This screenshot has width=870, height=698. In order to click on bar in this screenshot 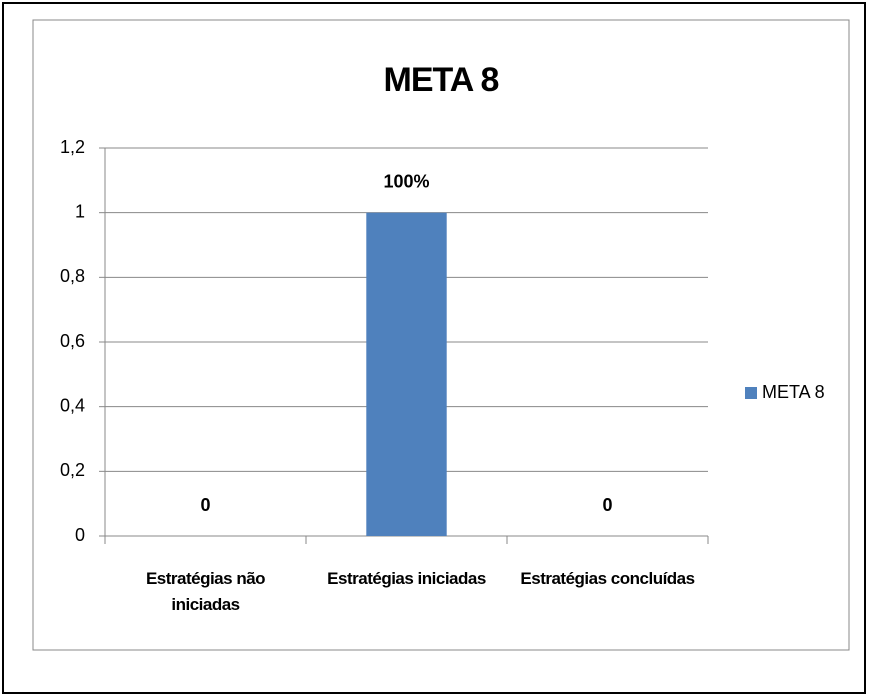, I will do `click(406, 374)`.